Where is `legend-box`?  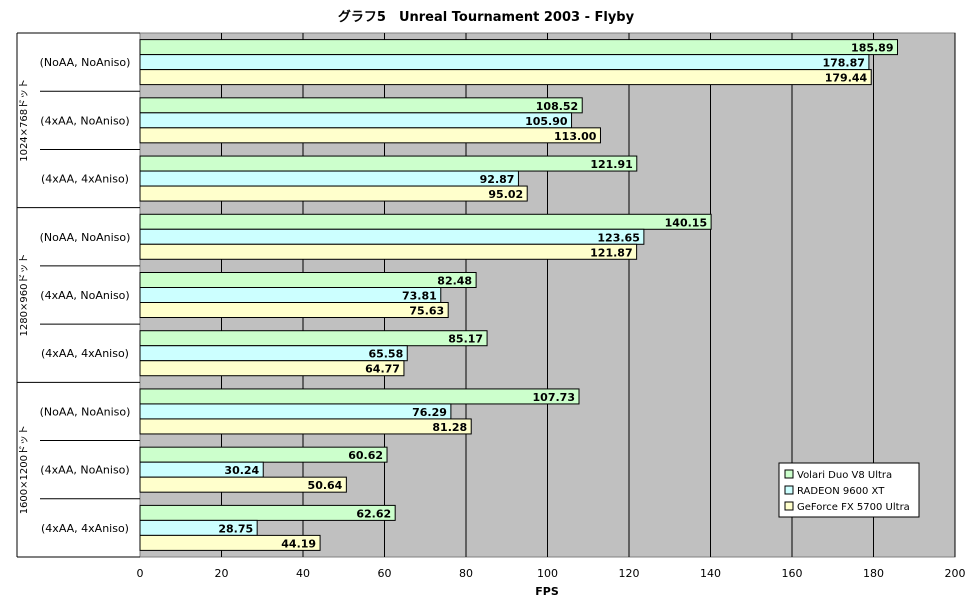
legend-box is located at coordinates (849, 490).